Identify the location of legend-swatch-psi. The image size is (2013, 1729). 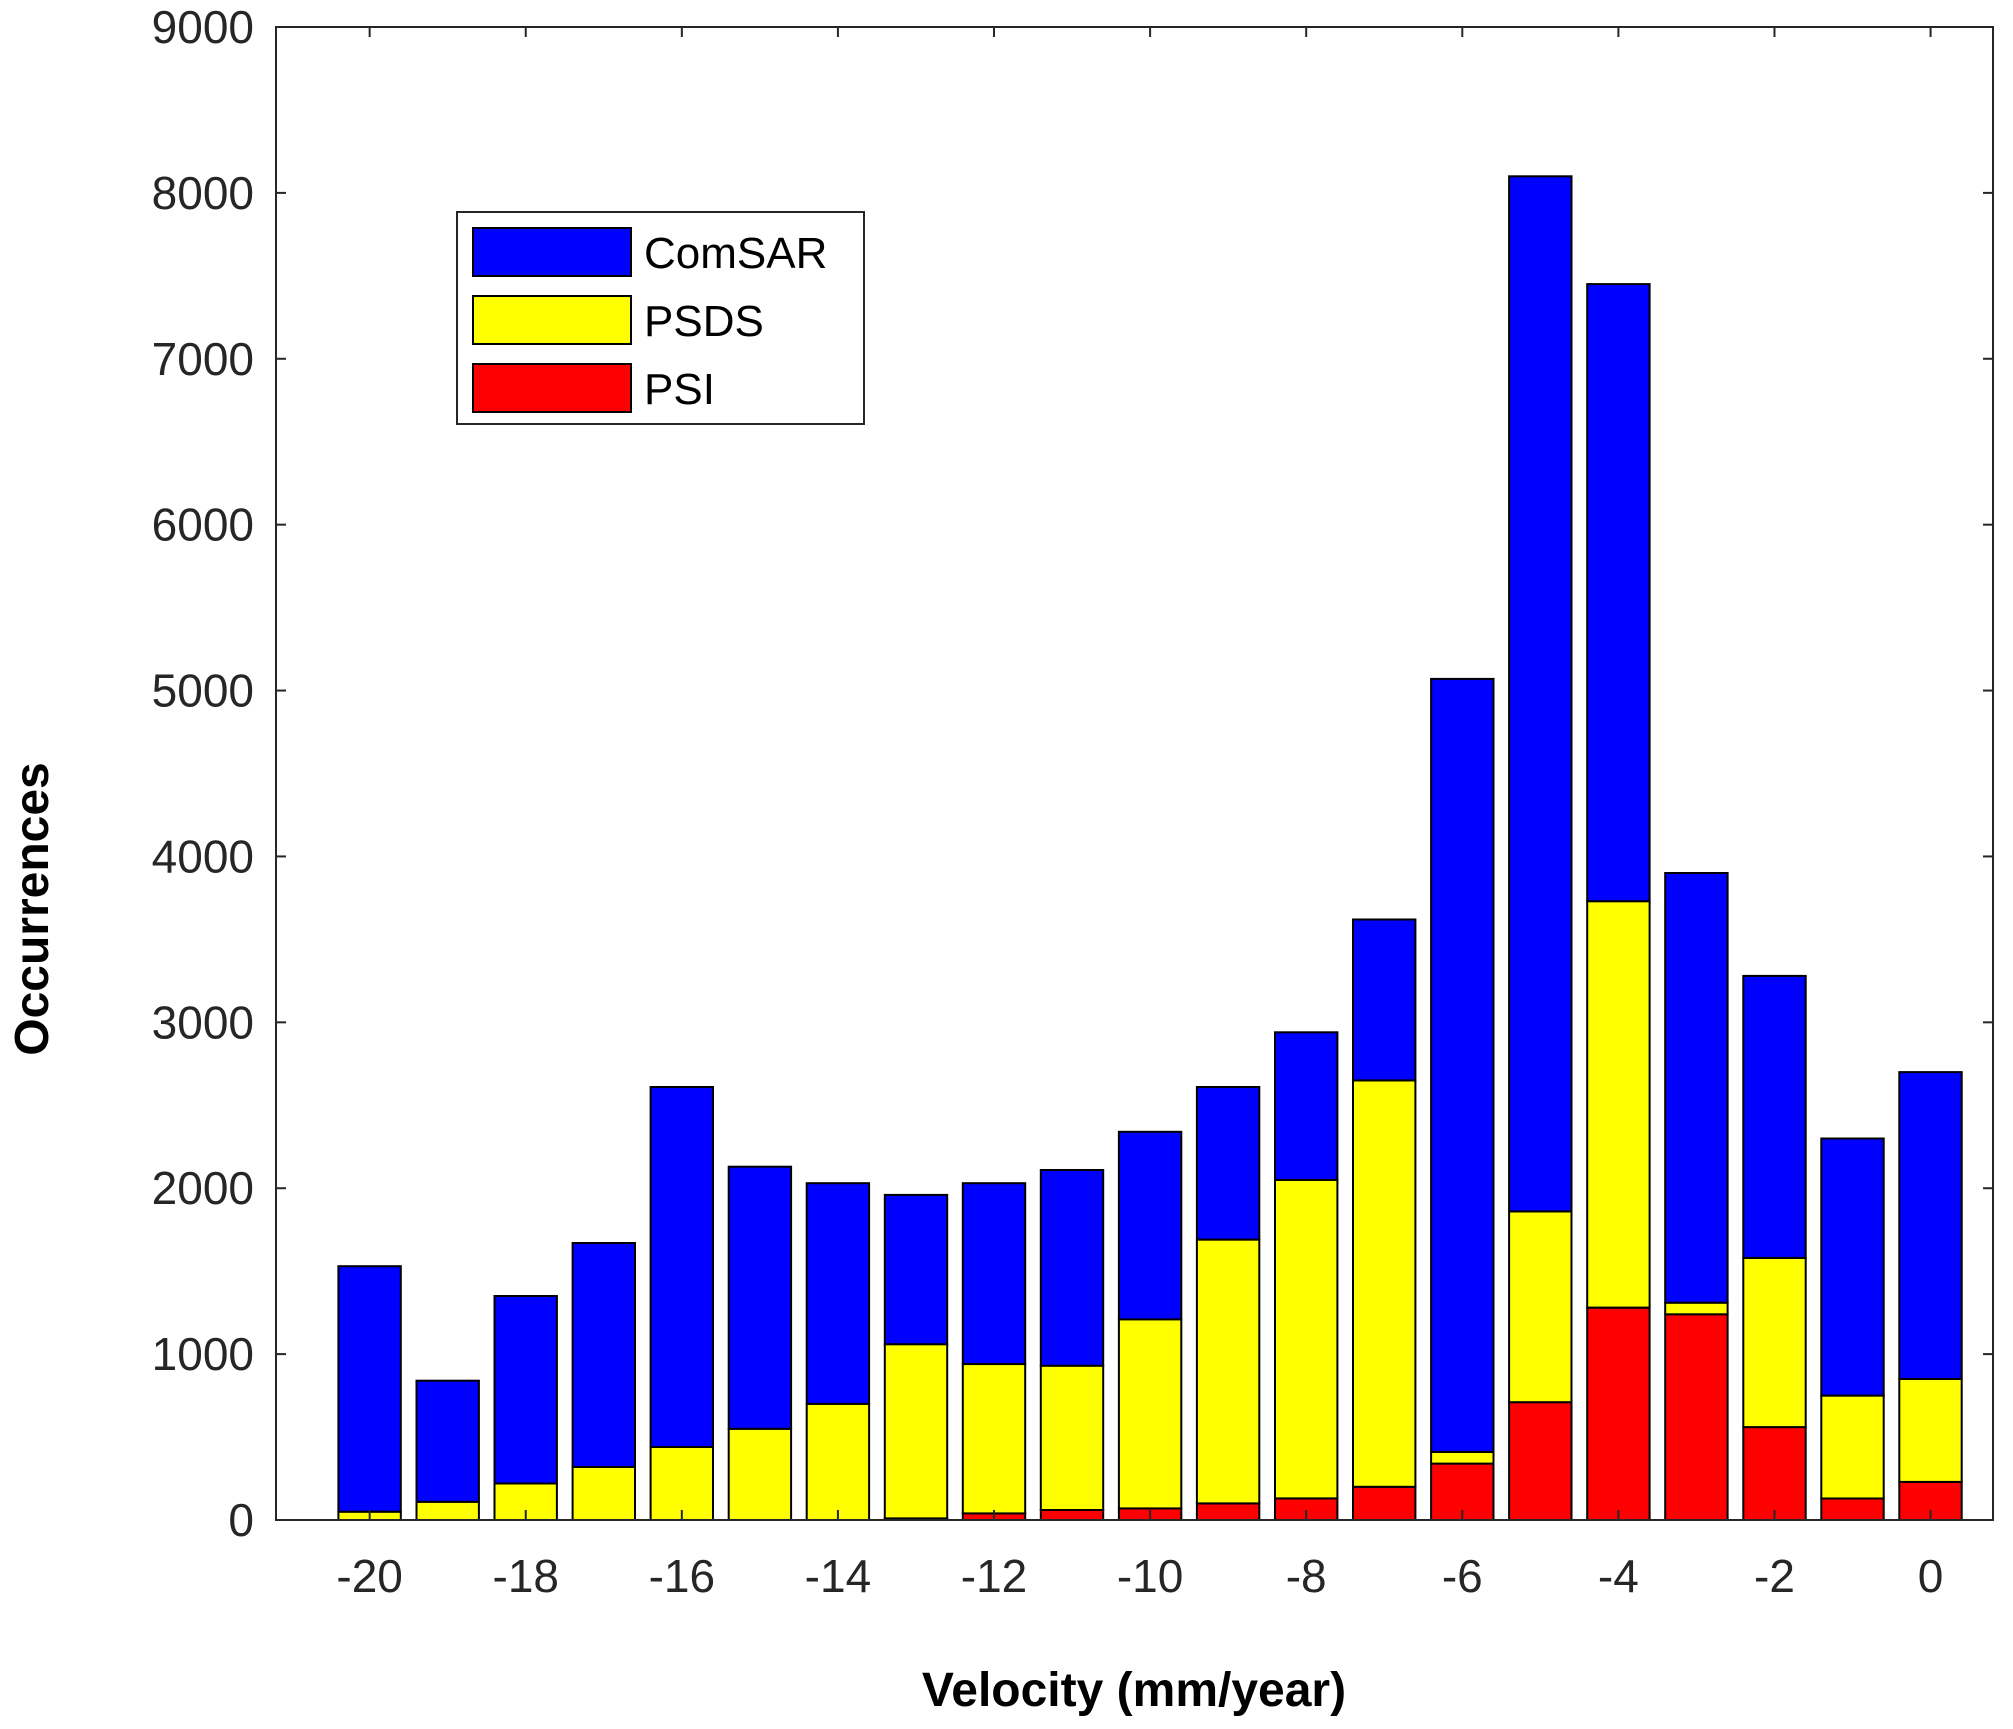
(552, 388).